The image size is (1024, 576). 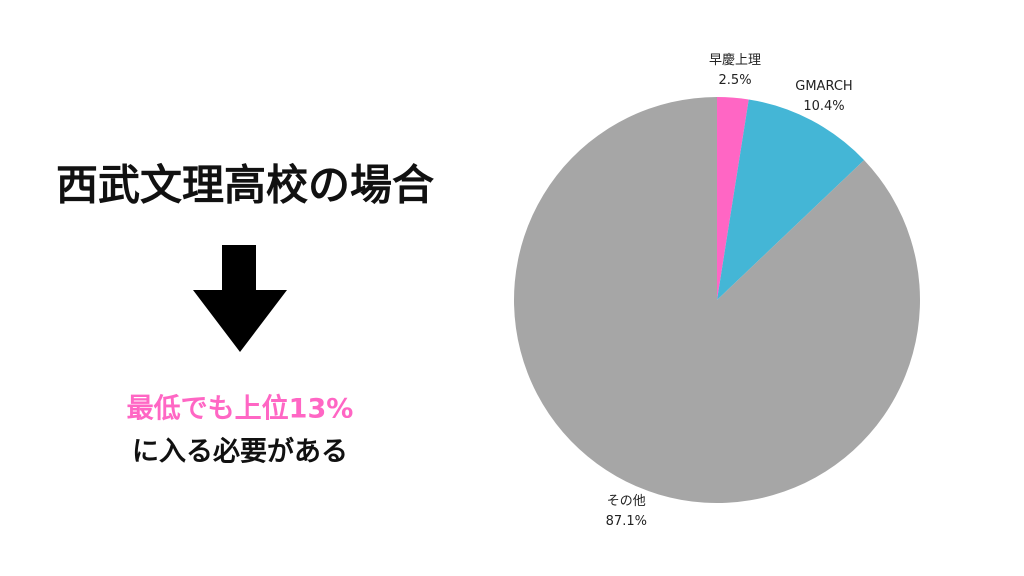 What do you see at coordinates (240, 452) in the screenshot?
I see `sub-text: に入る必要がある` at bounding box center [240, 452].